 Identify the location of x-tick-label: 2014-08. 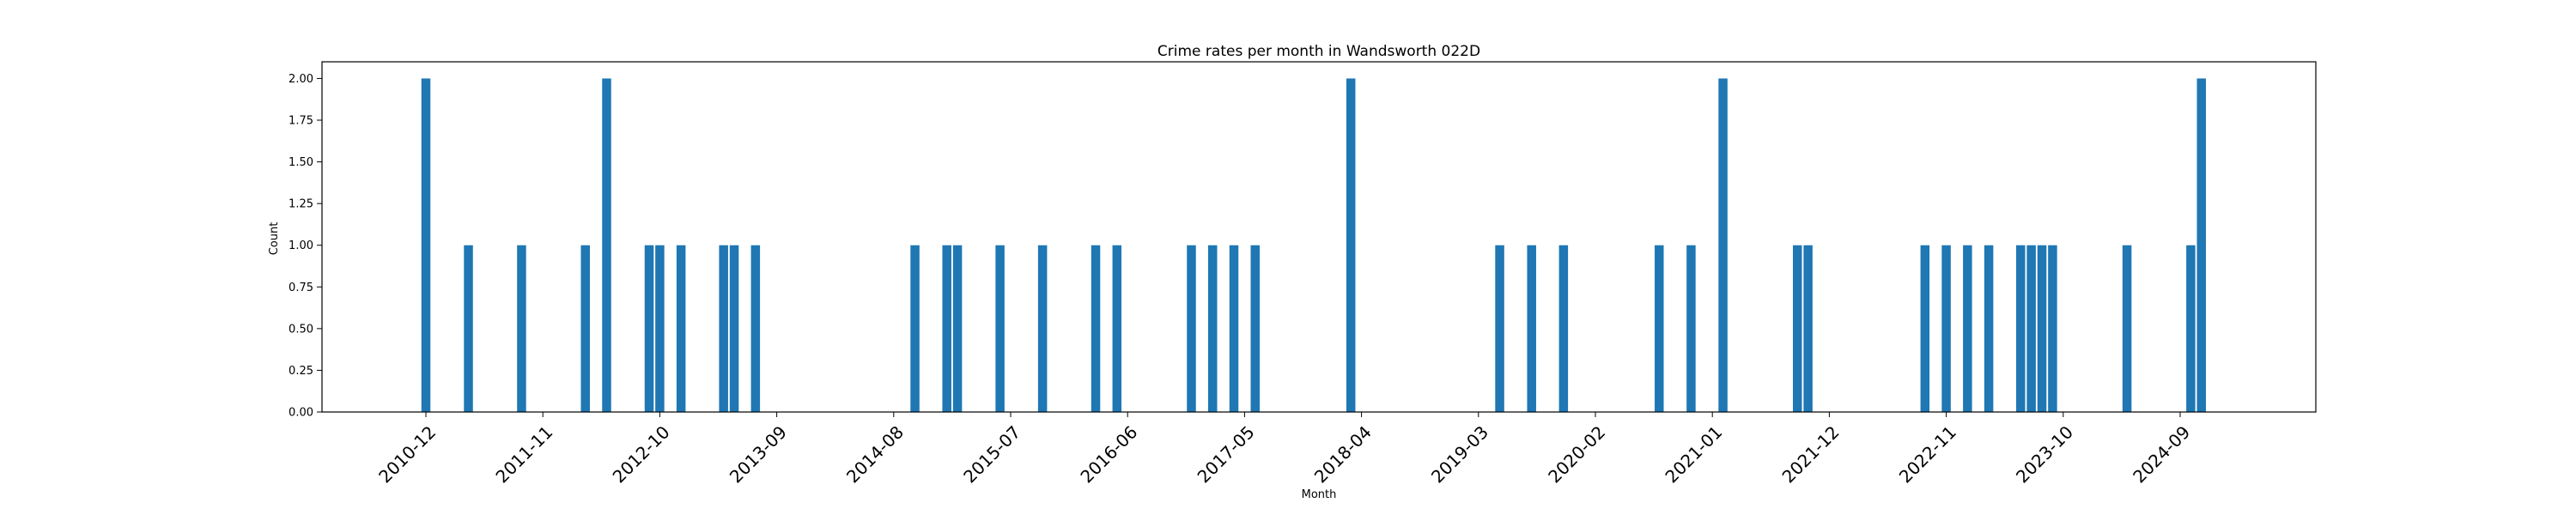
(875, 454).